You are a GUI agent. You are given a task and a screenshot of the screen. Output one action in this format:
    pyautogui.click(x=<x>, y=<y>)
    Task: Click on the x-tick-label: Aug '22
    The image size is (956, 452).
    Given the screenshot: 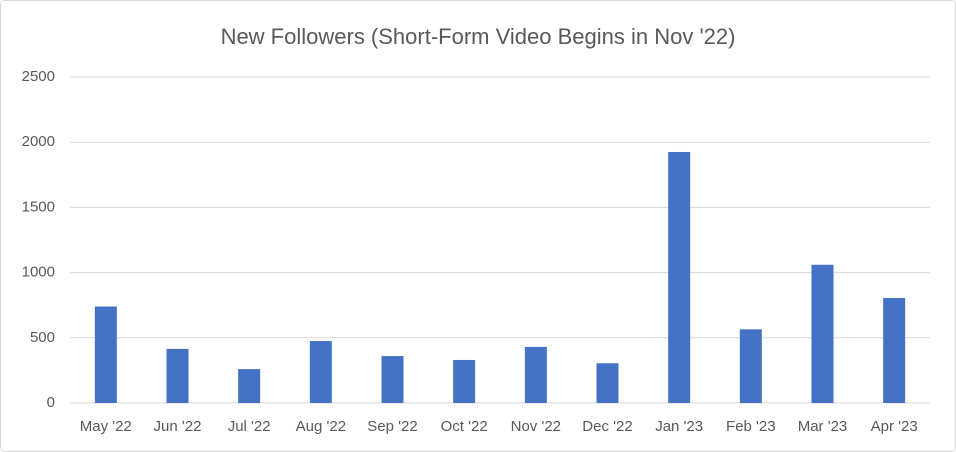 What is the action you would take?
    pyautogui.click(x=321, y=426)
    